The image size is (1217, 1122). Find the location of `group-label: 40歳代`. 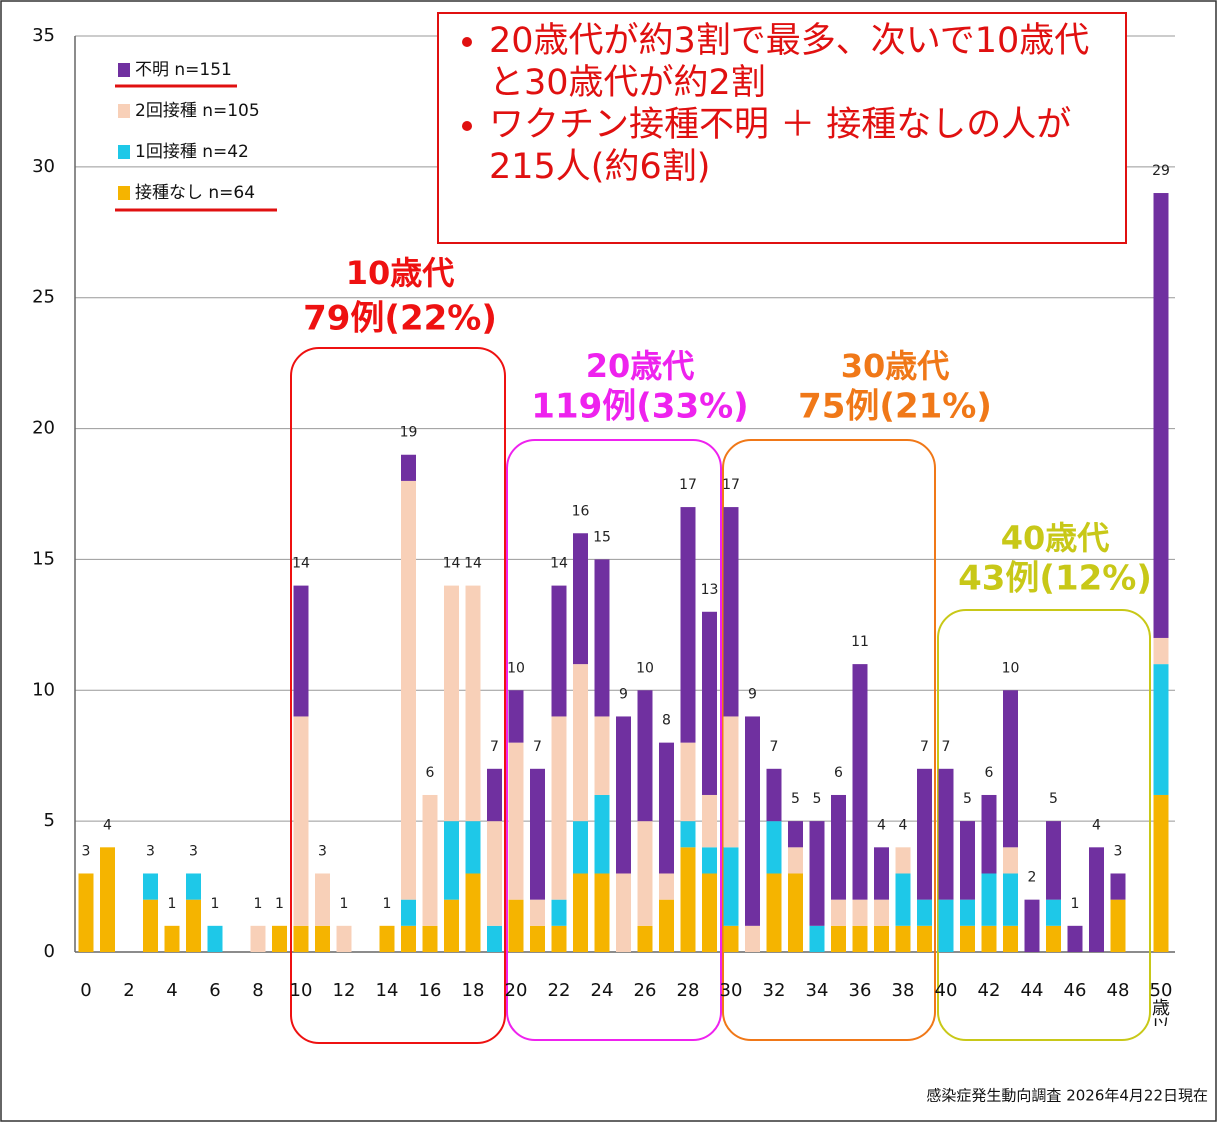

group-label: 40歳代 is located at coordinates (1055, 538).